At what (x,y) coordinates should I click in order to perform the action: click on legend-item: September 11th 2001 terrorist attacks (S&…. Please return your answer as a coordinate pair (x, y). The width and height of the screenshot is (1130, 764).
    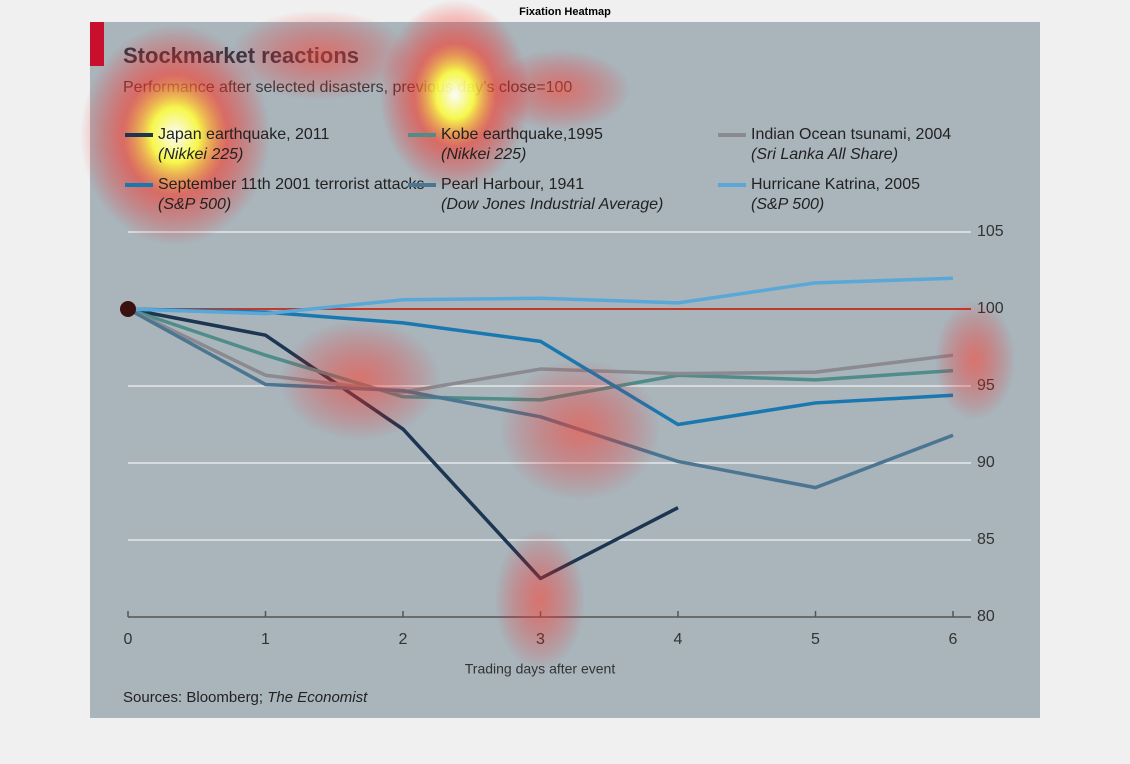
    Looking at the image, I should click on (275, 194).